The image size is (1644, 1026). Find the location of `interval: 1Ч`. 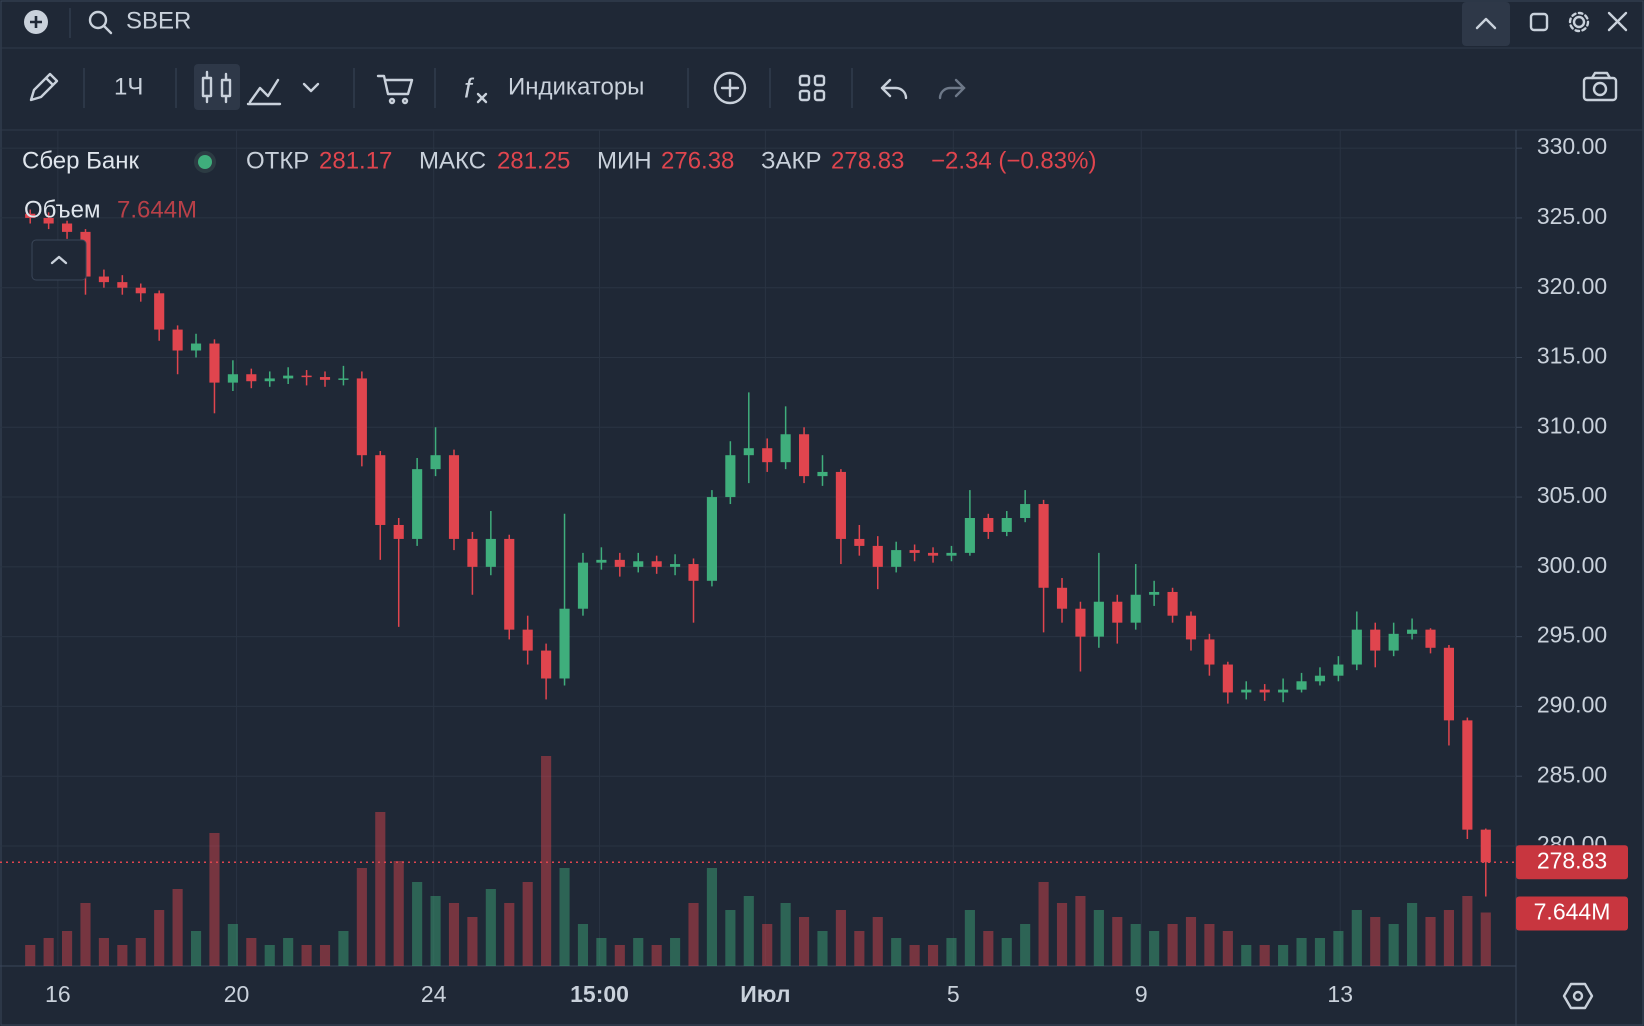

interval: 1Ч is located at coordinates (128, 86).